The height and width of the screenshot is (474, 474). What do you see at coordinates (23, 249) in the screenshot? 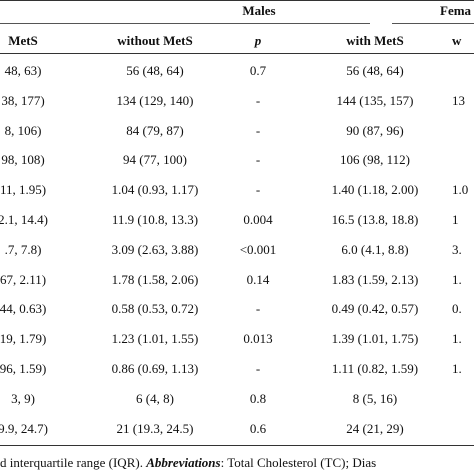
I see `cell-with-mets-males: .7, 7.8)` at bounding box center [23, 249].